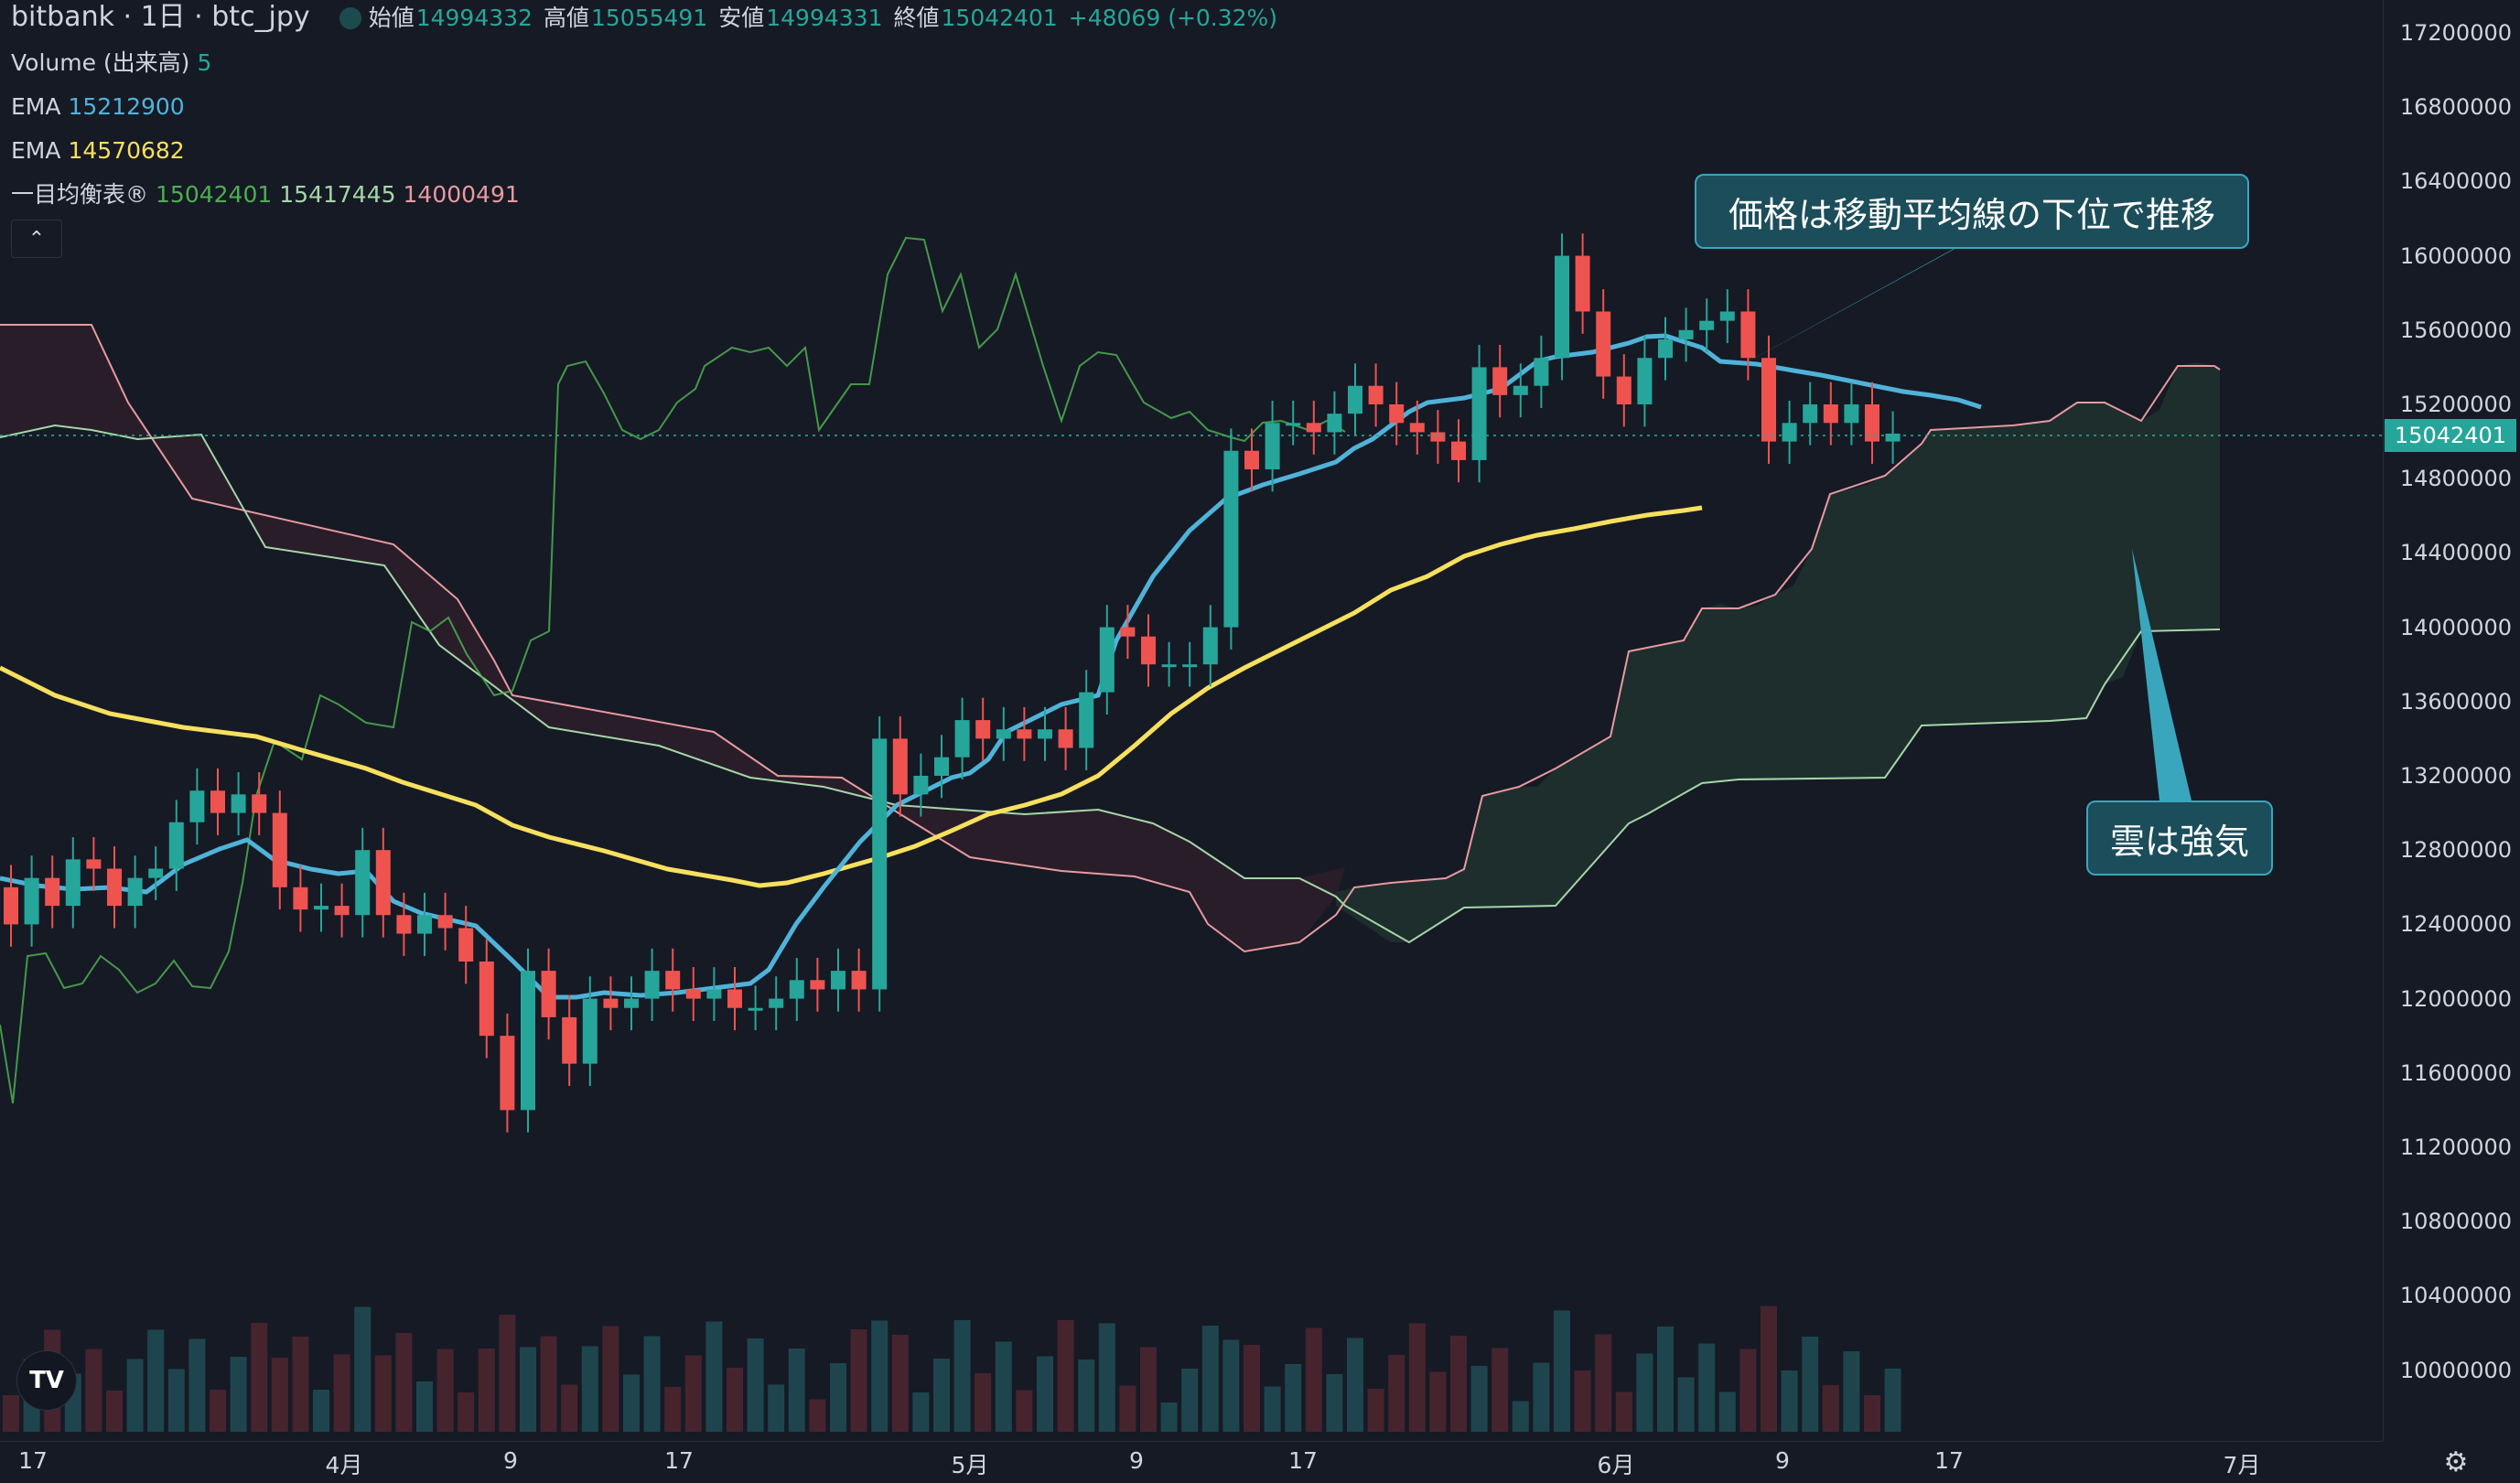 Image resolution: width=2520 pixels, height=1483 pixels. I want to click on price-tick: 11200000, so click(2455, 1147).